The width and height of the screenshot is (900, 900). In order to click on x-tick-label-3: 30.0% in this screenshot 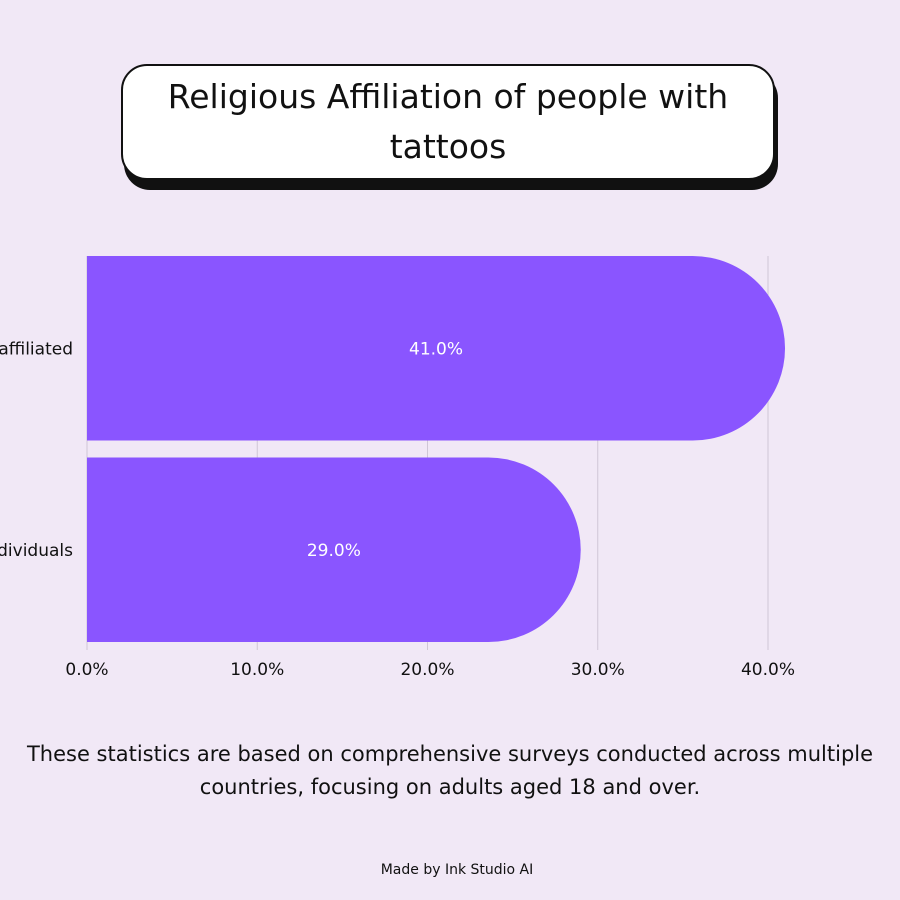, I will do `click(598, 670)`.